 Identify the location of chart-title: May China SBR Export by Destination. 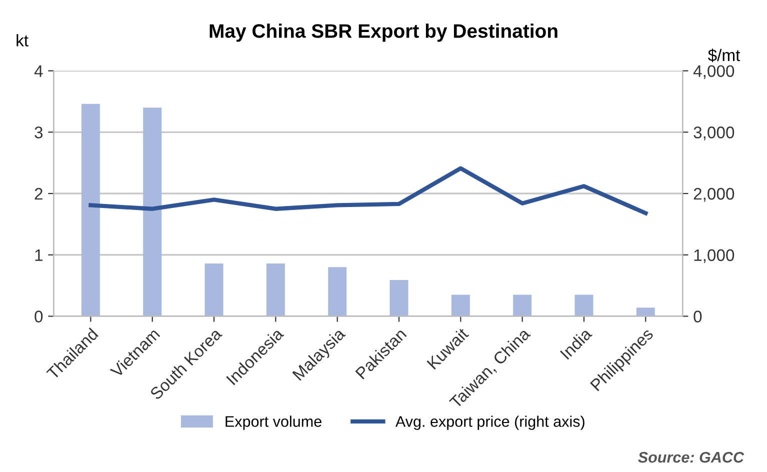
(384, 33).